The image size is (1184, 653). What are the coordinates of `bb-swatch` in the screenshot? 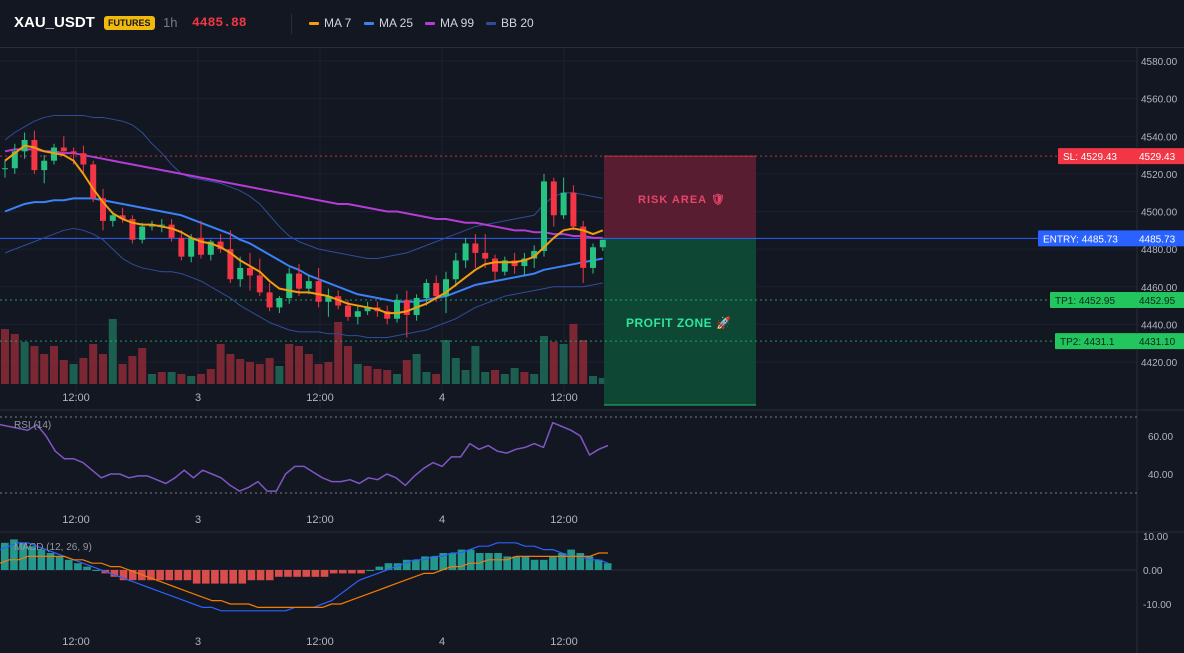 It's located at (491, 24).